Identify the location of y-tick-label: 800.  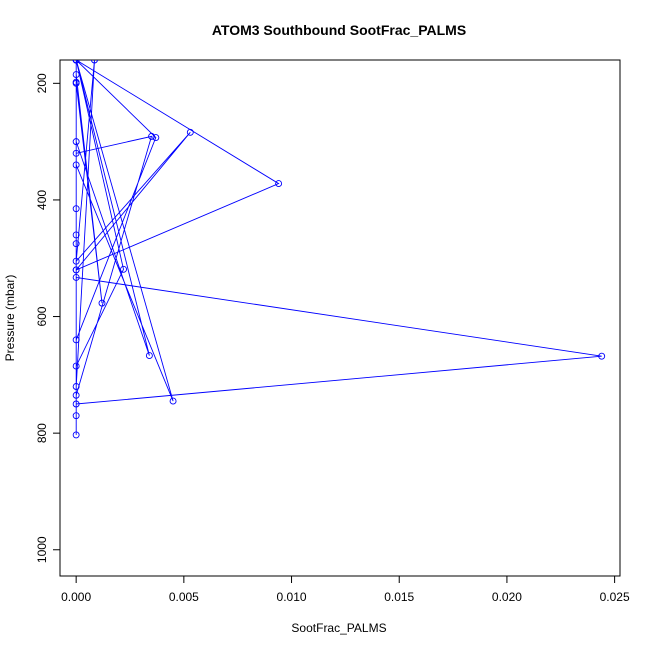
(42, 433).